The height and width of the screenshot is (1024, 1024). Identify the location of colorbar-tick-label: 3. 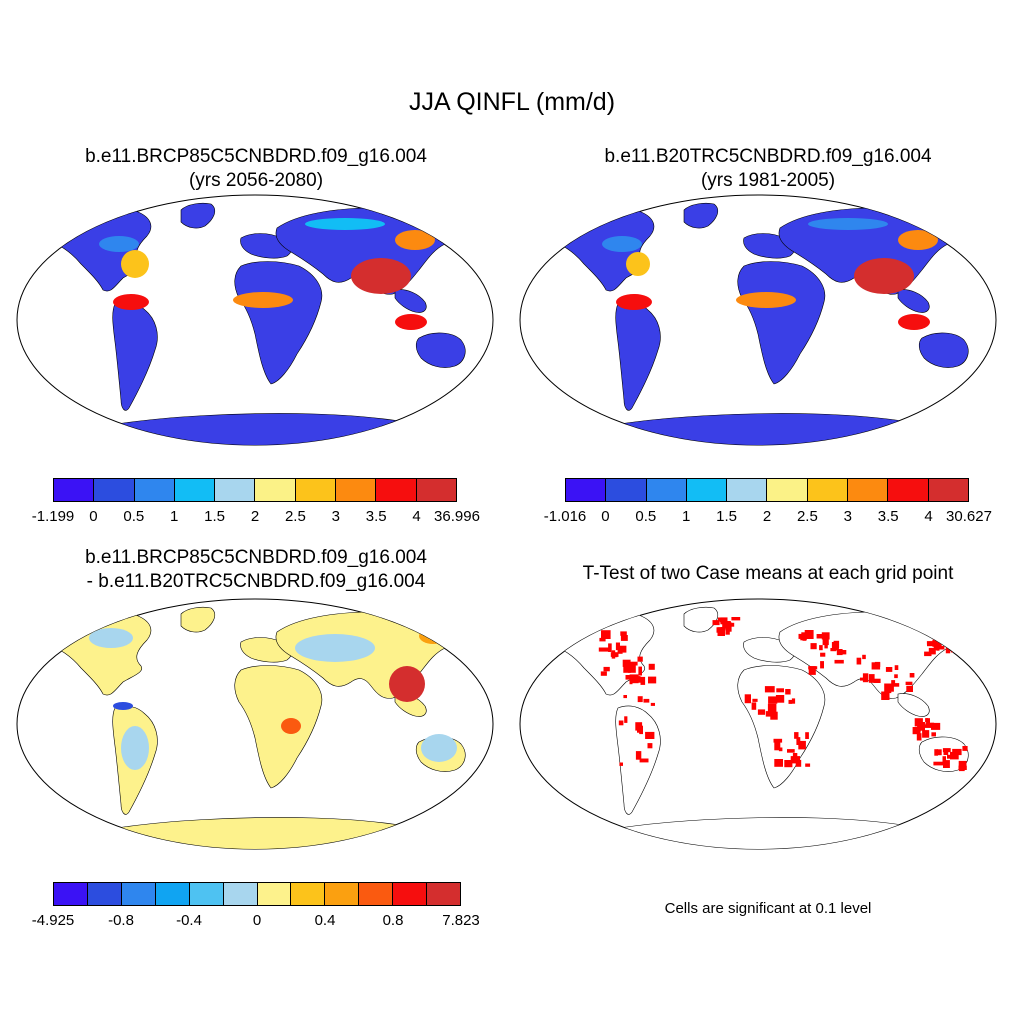
(335, 516).